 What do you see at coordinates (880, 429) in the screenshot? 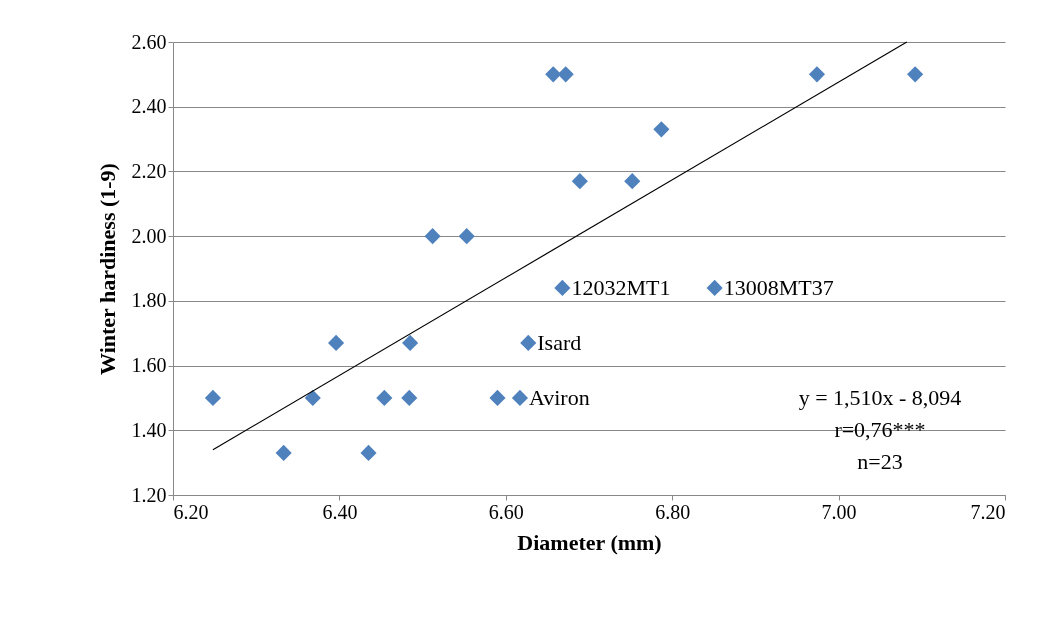
I see `annotation: r=0,76***` at bounding box center [880, 429].